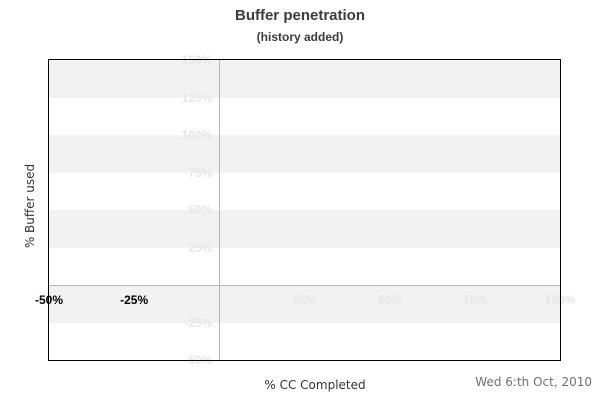  Describe the element at coordinates (304, 300) in the screenshot. I see `x-tick-label: 25%` at that location.